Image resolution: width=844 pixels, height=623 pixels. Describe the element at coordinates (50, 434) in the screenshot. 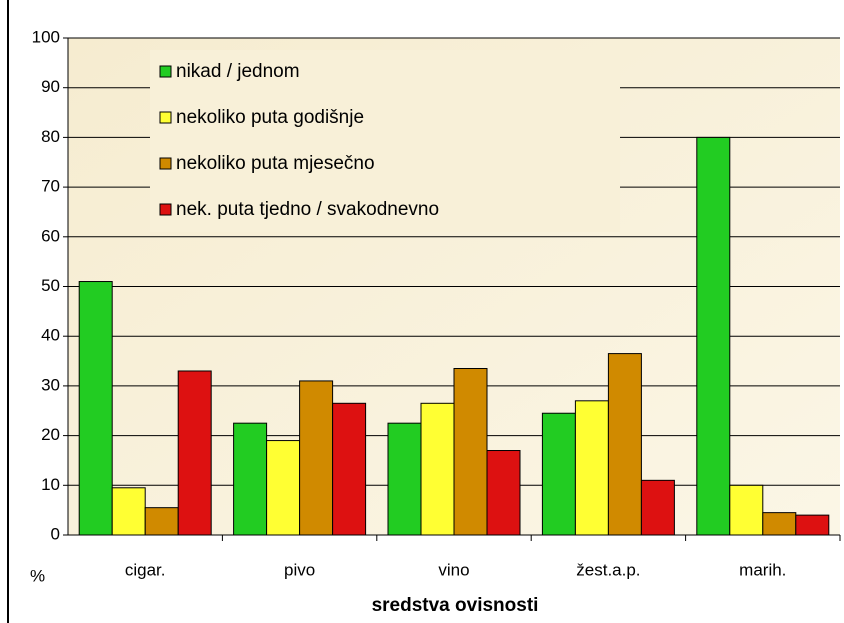

I see `y-tick-label: 20` at that location.